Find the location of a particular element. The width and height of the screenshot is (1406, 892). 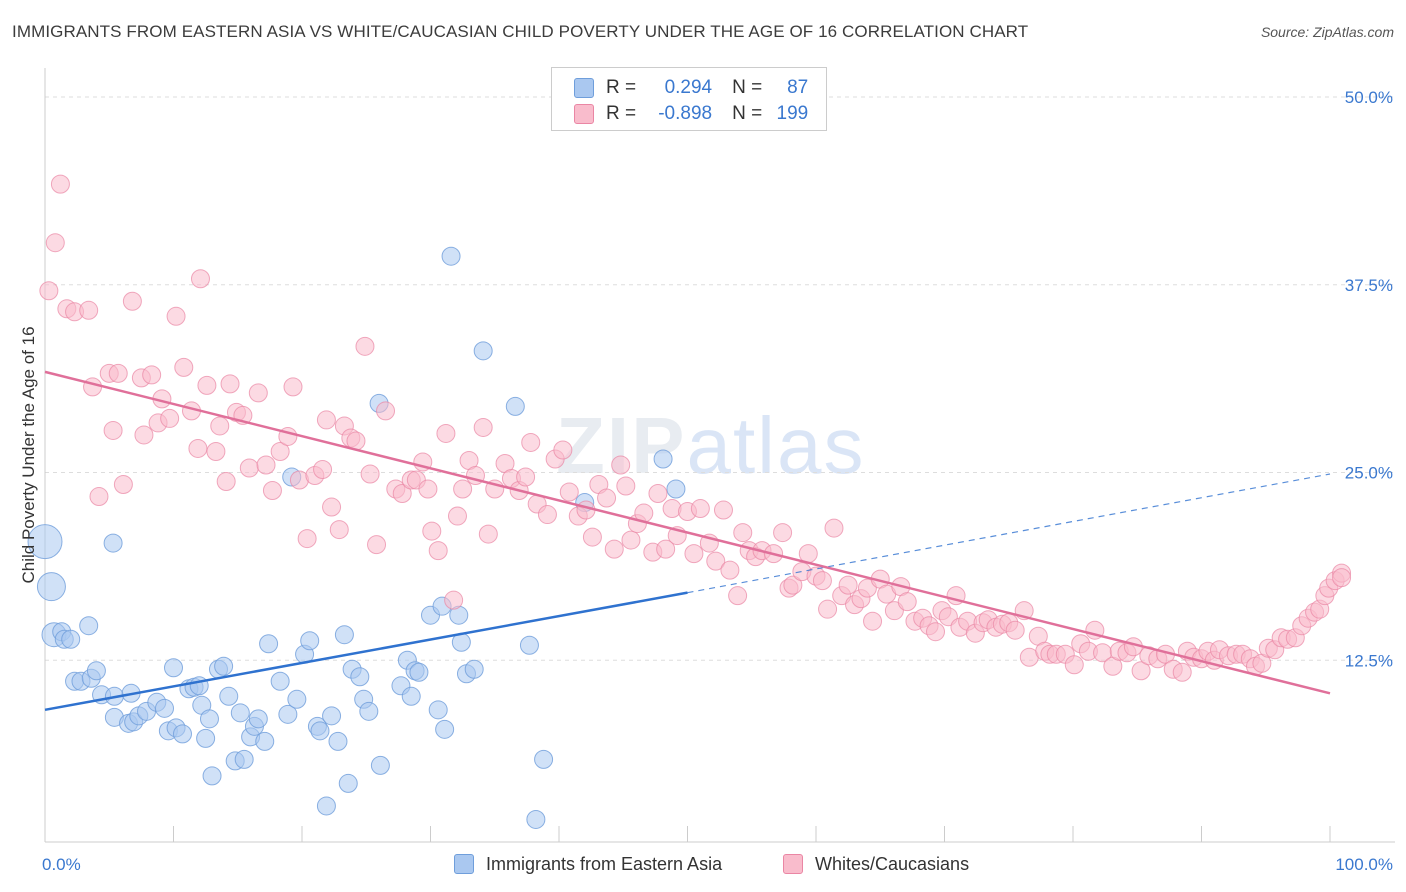

bottom-legend-item-pink: Whites/Caucasians is located at coordinates (876, 864).